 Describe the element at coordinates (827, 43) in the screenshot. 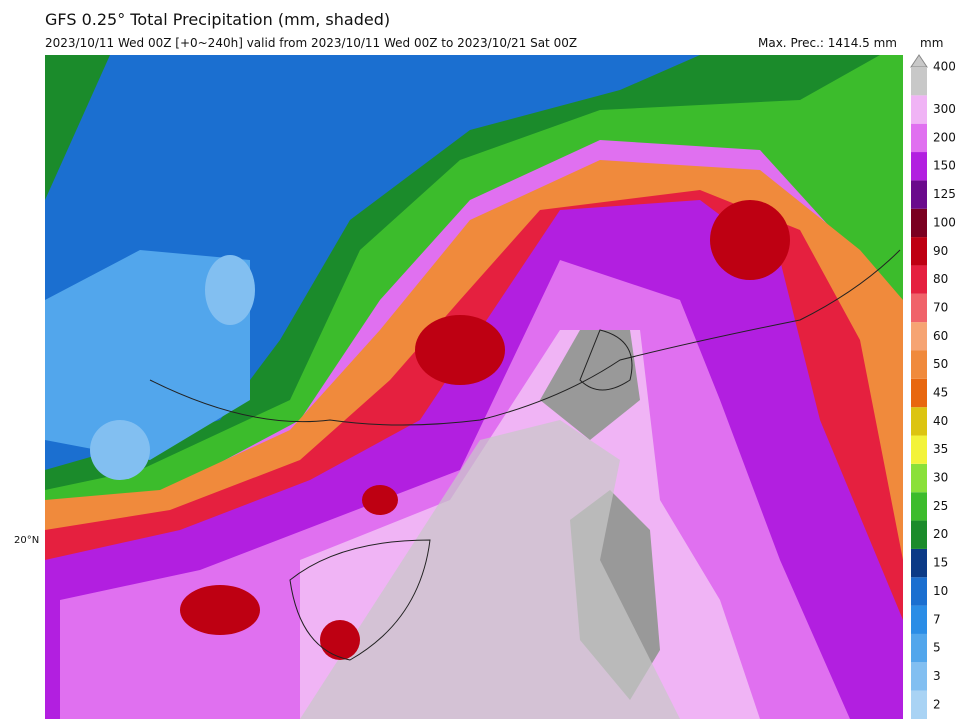

I see `max-precip: Max. Prec.: 1414.5 mm` at that location.